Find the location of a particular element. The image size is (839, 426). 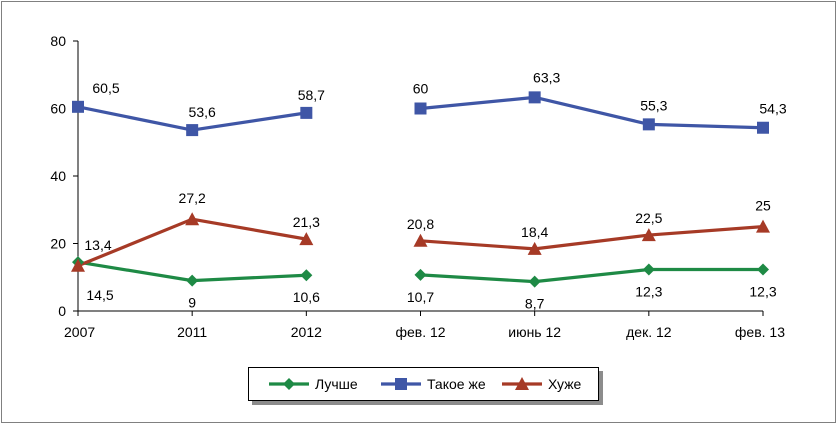

data-label-1-0: 60,5 is located at coordinates (105, 88).